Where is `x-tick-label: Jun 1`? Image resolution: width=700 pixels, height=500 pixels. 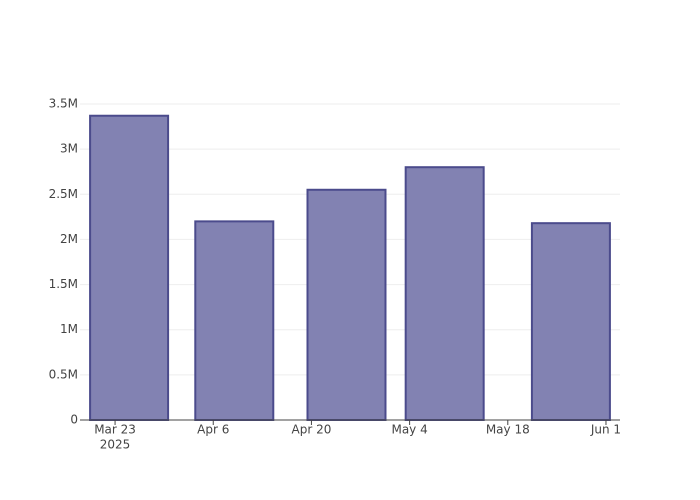 x-tick-label: Jun 1 is located at coordinates (605, 430).